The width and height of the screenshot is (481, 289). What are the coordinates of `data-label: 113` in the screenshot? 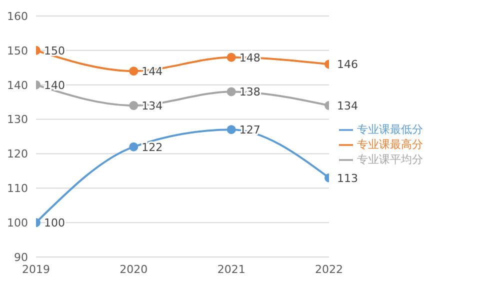 It's located at (347, 178).